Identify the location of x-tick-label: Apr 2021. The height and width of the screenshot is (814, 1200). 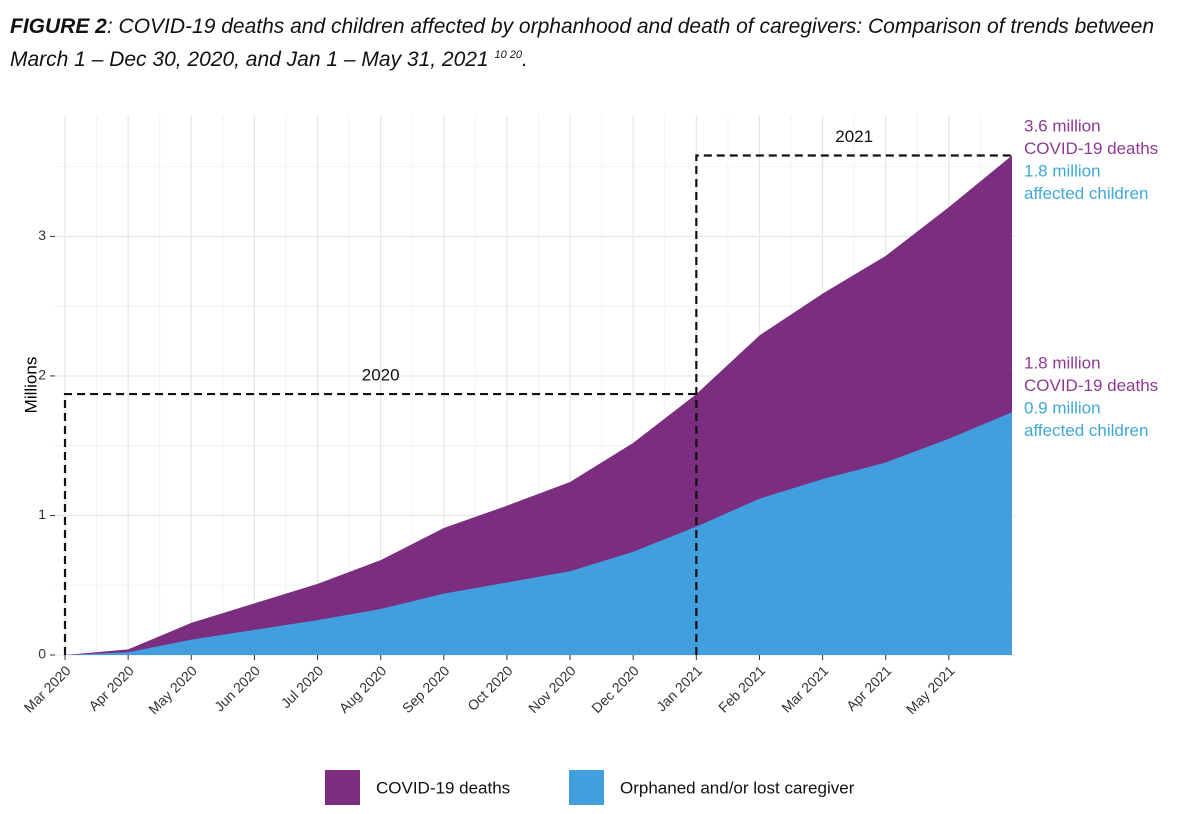
(869, 688).